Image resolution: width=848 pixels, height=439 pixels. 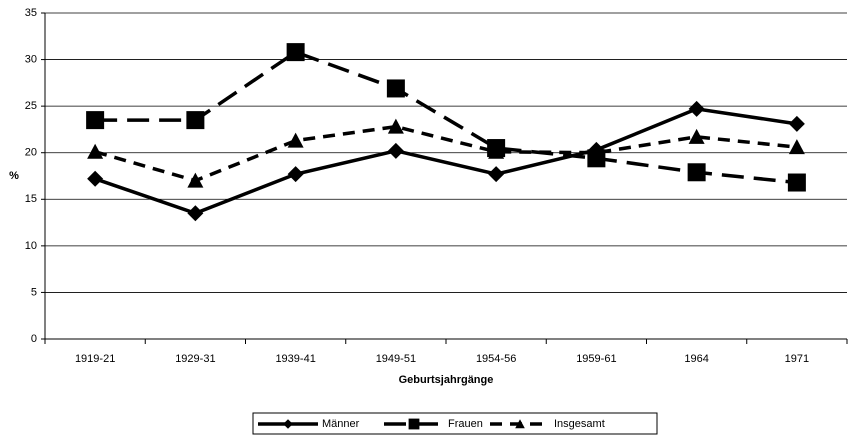 What do you see at coordinates (797, 359) in the screenshot?
I see `x-tick-label: 1971` at bounding box center [797, 359].